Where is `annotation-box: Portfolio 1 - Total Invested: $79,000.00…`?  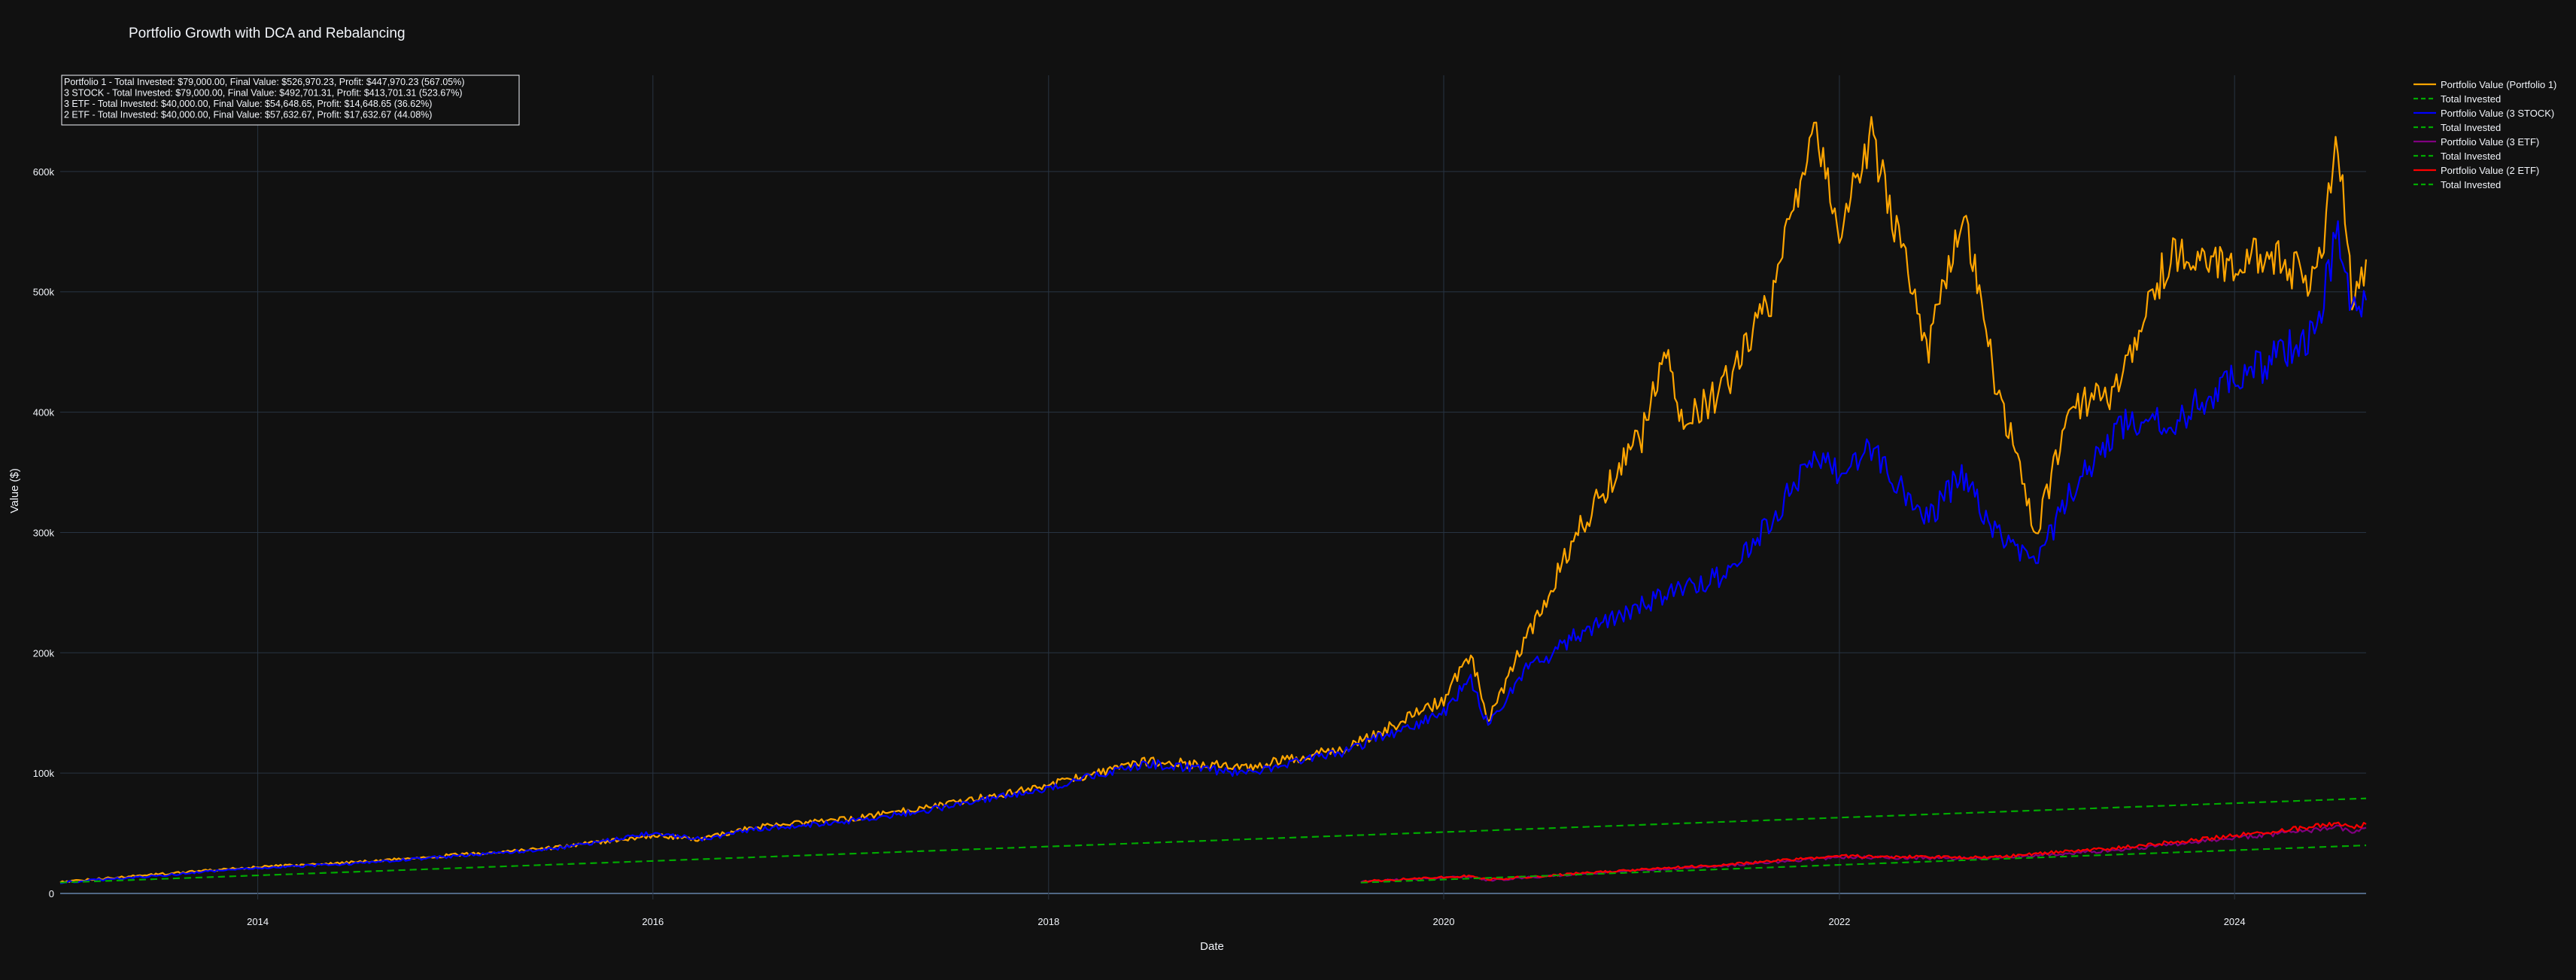
annotation-box: Portfolio 1 - Total Invested: $79,000.00… is located at coordinates (290, 100).